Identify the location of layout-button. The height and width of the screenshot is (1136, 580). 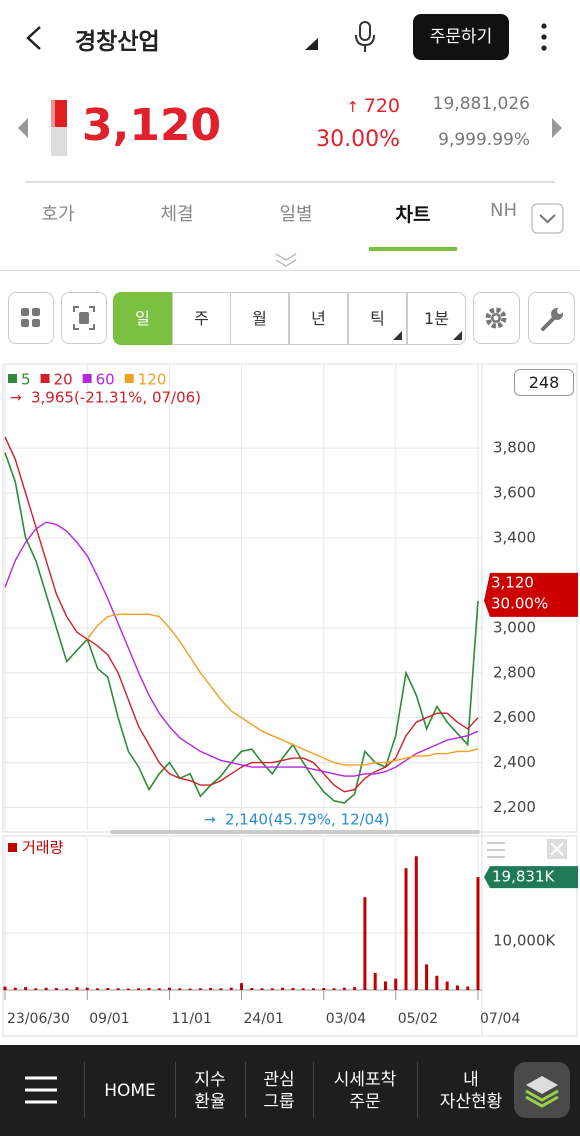
(31, 318).